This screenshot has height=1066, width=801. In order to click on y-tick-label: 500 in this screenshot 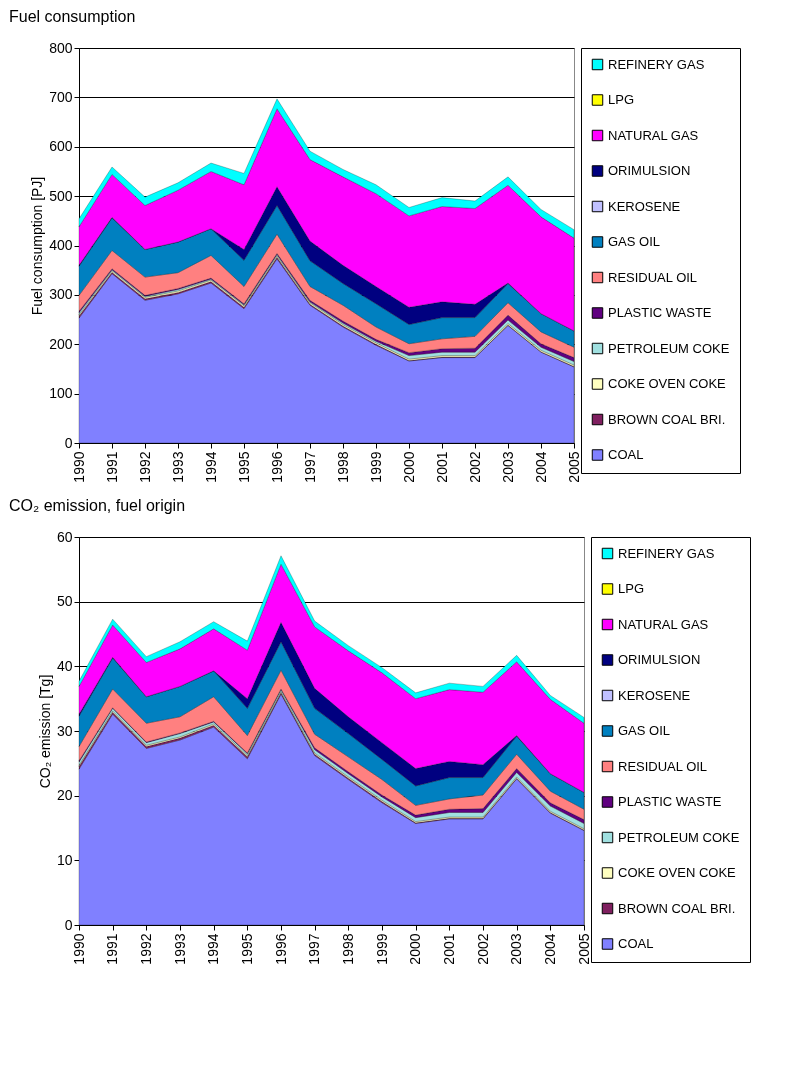, I will do `click(61, 195)`.